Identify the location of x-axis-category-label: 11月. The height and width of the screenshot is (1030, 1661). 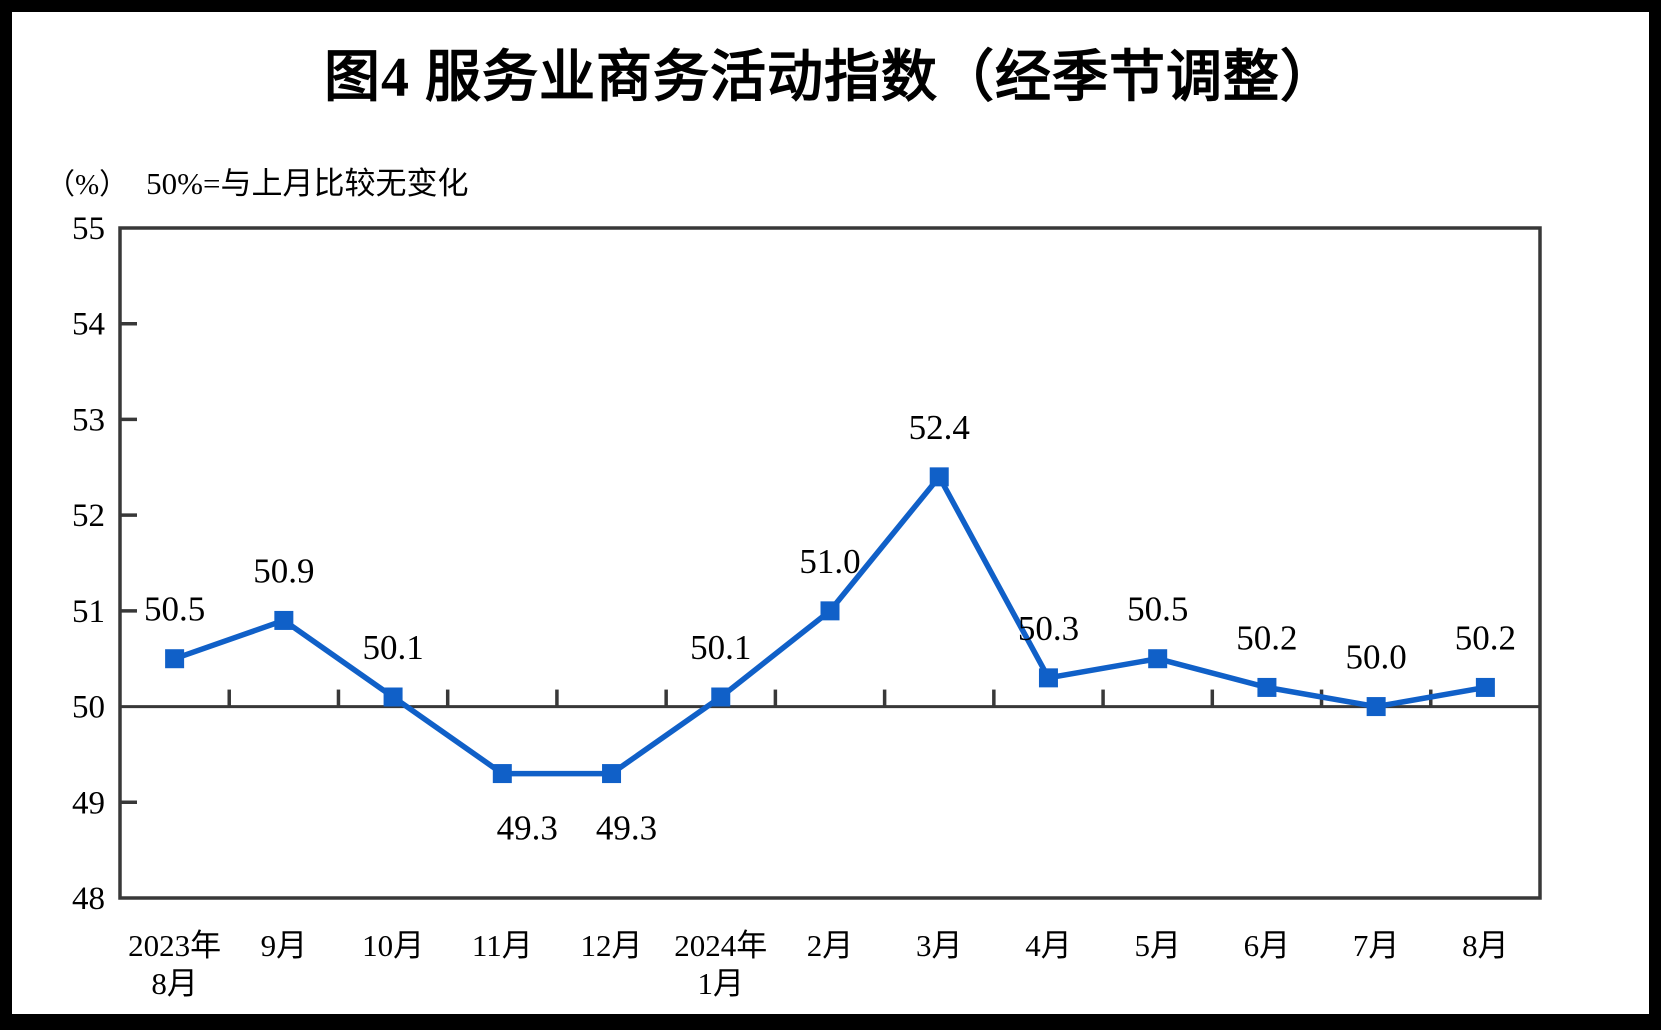
(502, 945).